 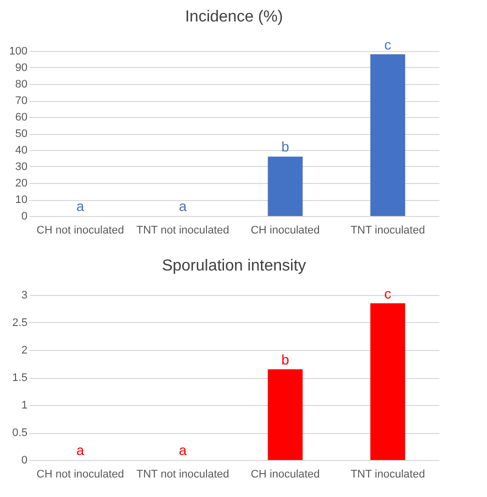 I want to click on y-tick-label: 30, so click(x=21, y=167).